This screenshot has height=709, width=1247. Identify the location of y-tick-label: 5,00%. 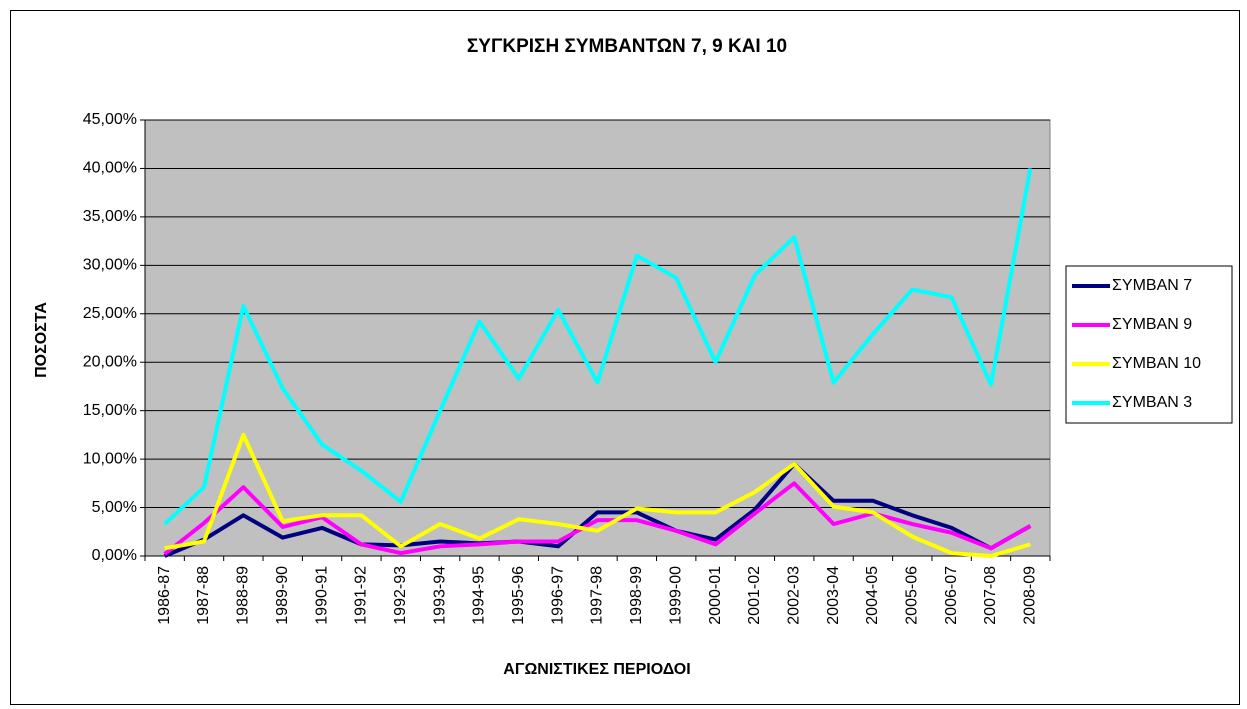
(114, 507).